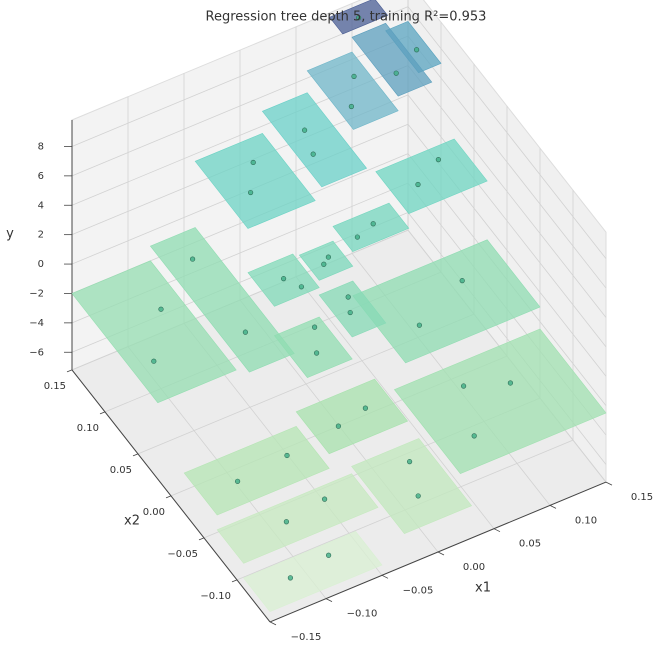  What do you see at coordinates (36, 323) in the screenshot?
I see `y-tick-label: −4` at bounding box center [36, 323].